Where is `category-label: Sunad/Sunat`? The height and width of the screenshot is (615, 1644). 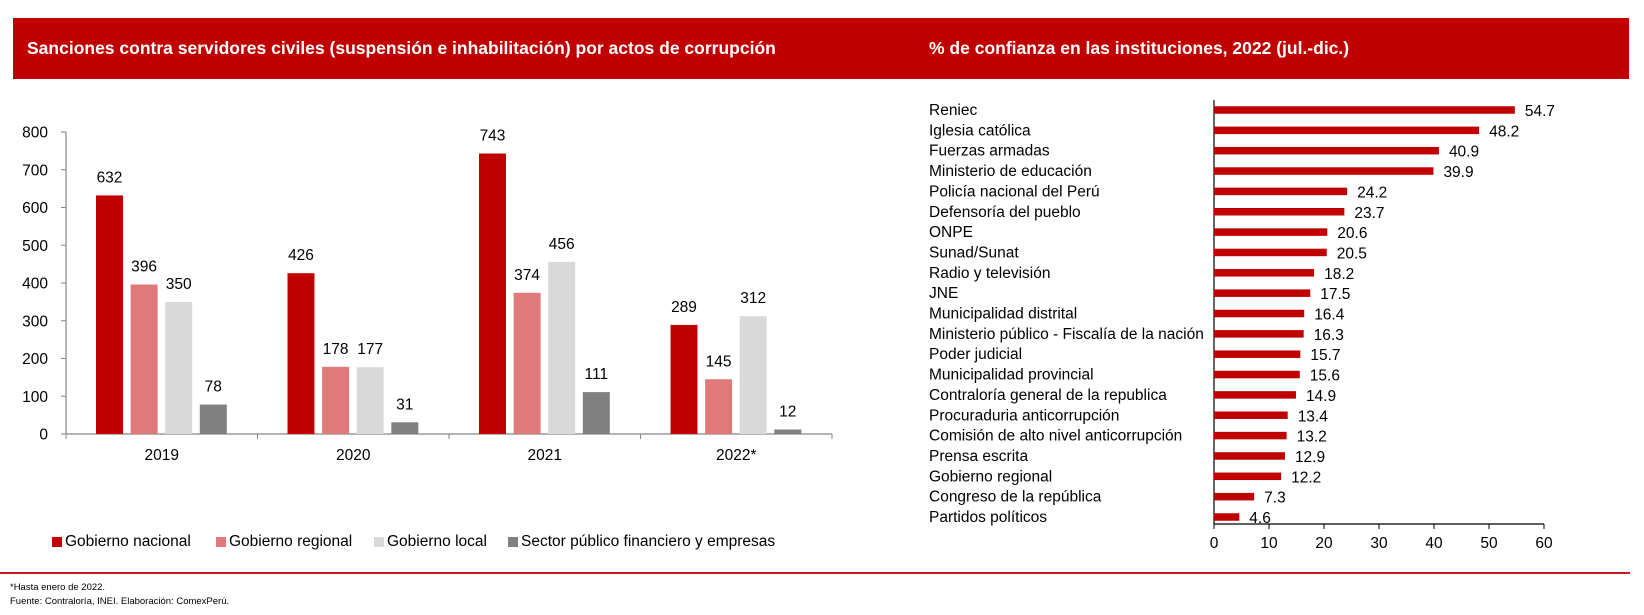
category-label: Sunad/Sunat is located at coordinates (974, 252).